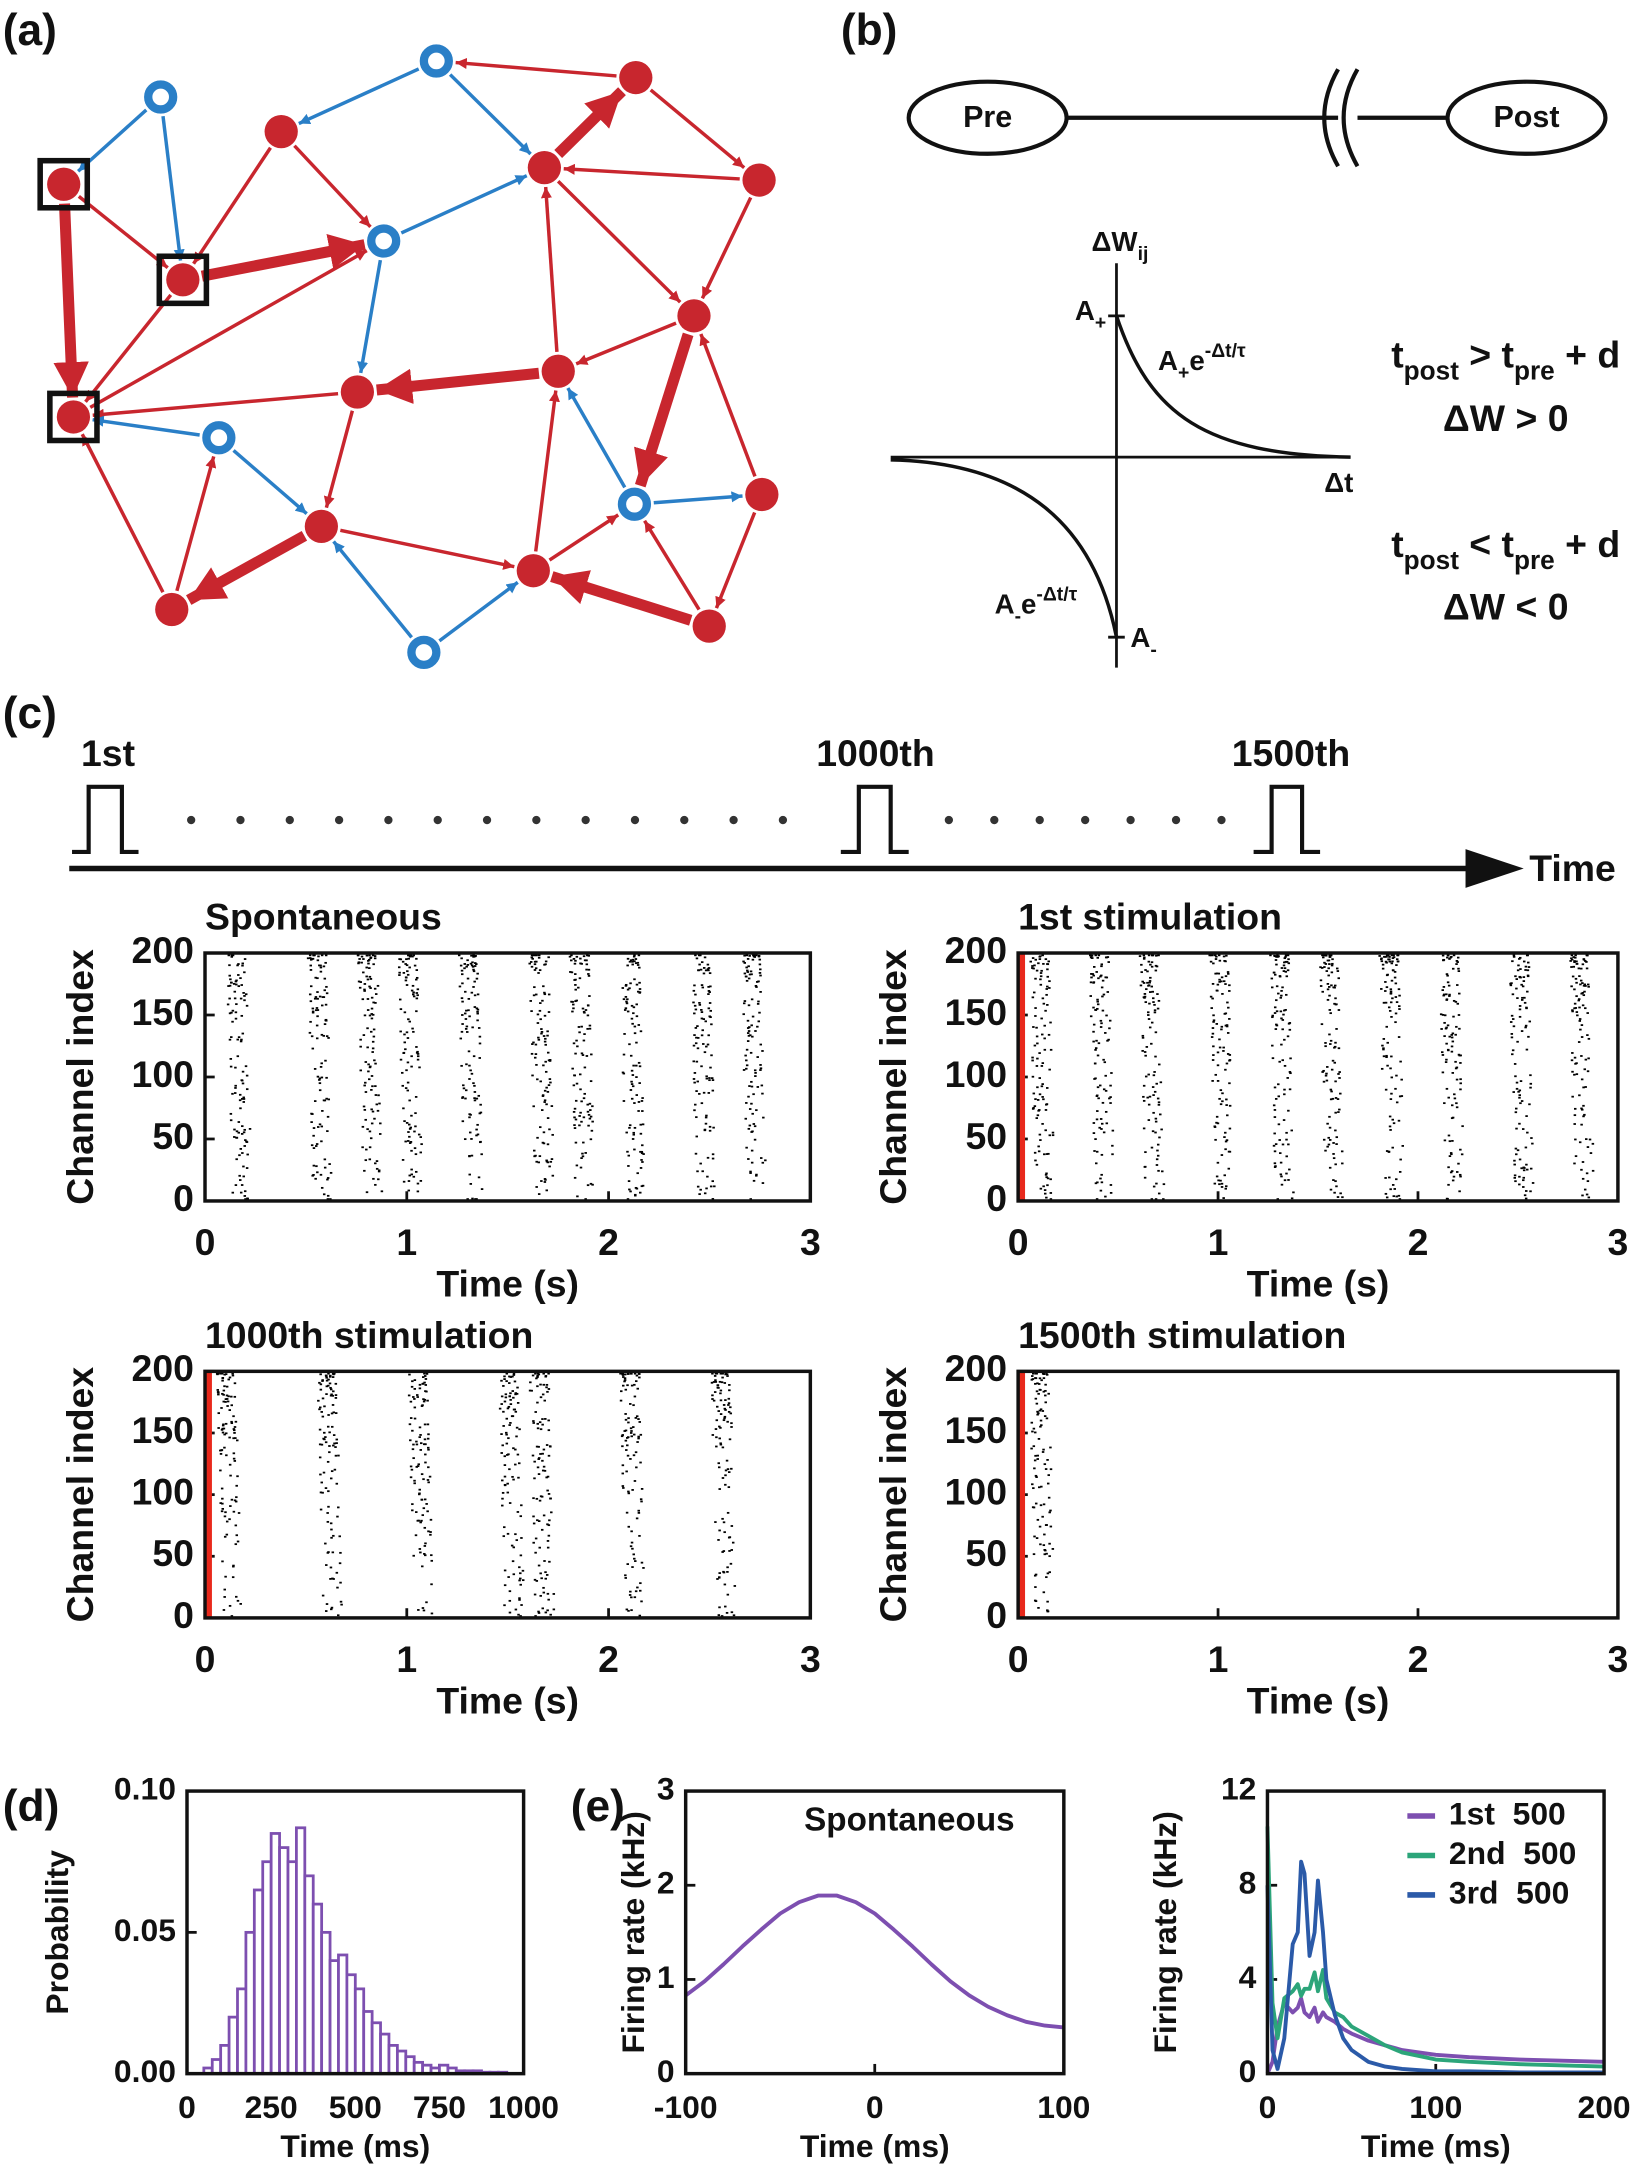 This screenshot has height=2181, width=1648. What do you see at coordinates (384, 241) in the screenshot?
I see `inhibitory-neuron` at bounding box center [384, 241].